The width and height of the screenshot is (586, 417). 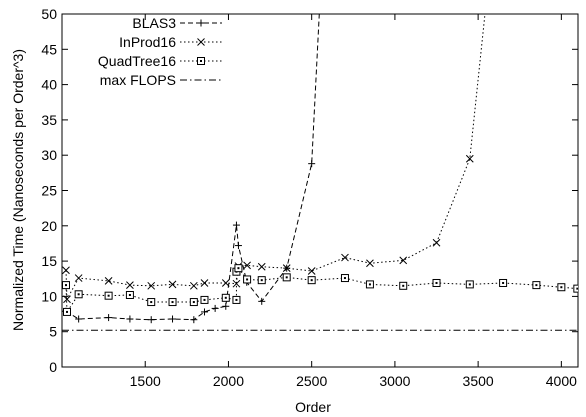 I want to click on x-tick-label: 2500, so click(x=311, y=381).